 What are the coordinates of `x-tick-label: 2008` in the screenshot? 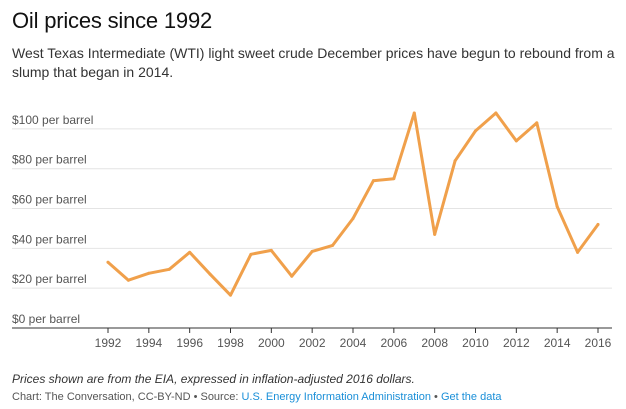 It's located at (434, 343).